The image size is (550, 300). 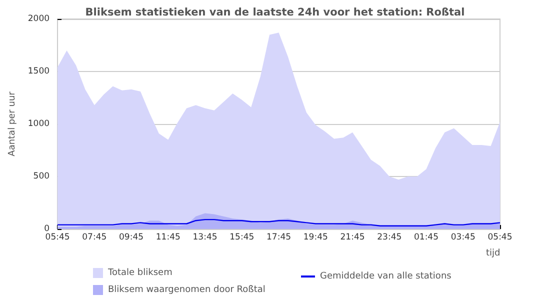 I want to click on legend-label: Gemiddelde van alle stations, so click(x=386, y=277).